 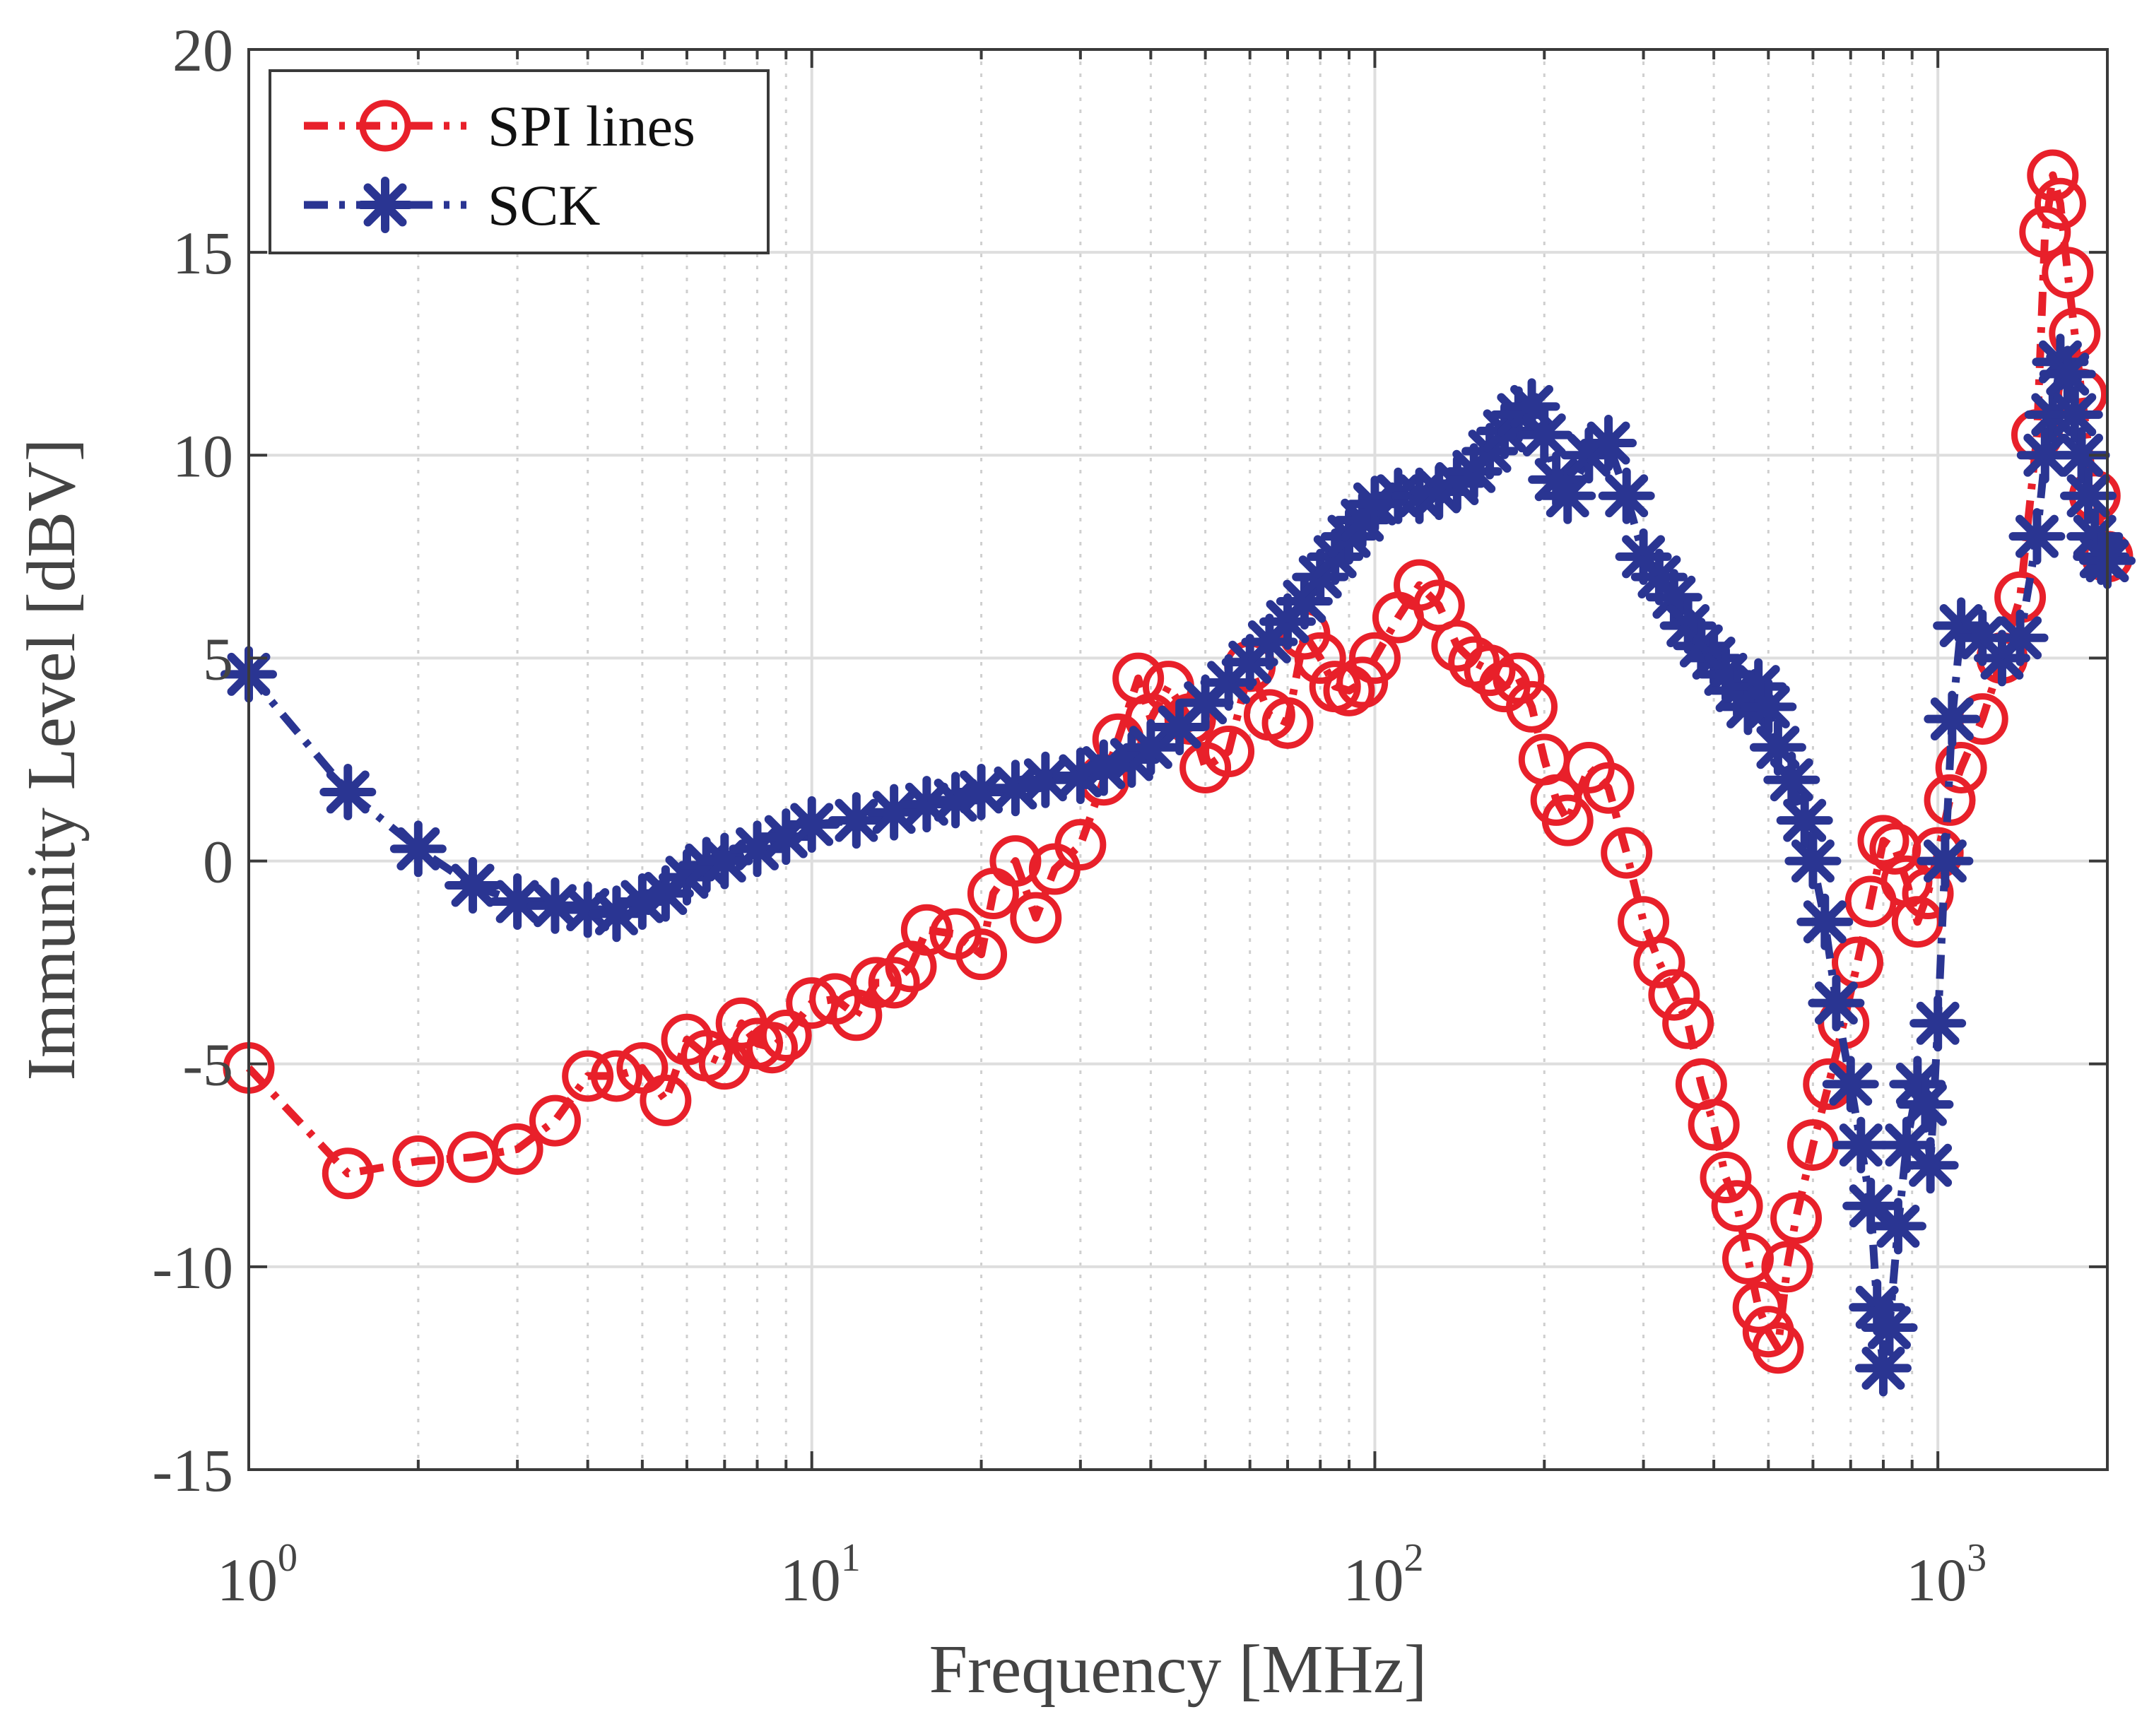 I want to click on y-tick-label: -15, so click(x=192, y=1470).